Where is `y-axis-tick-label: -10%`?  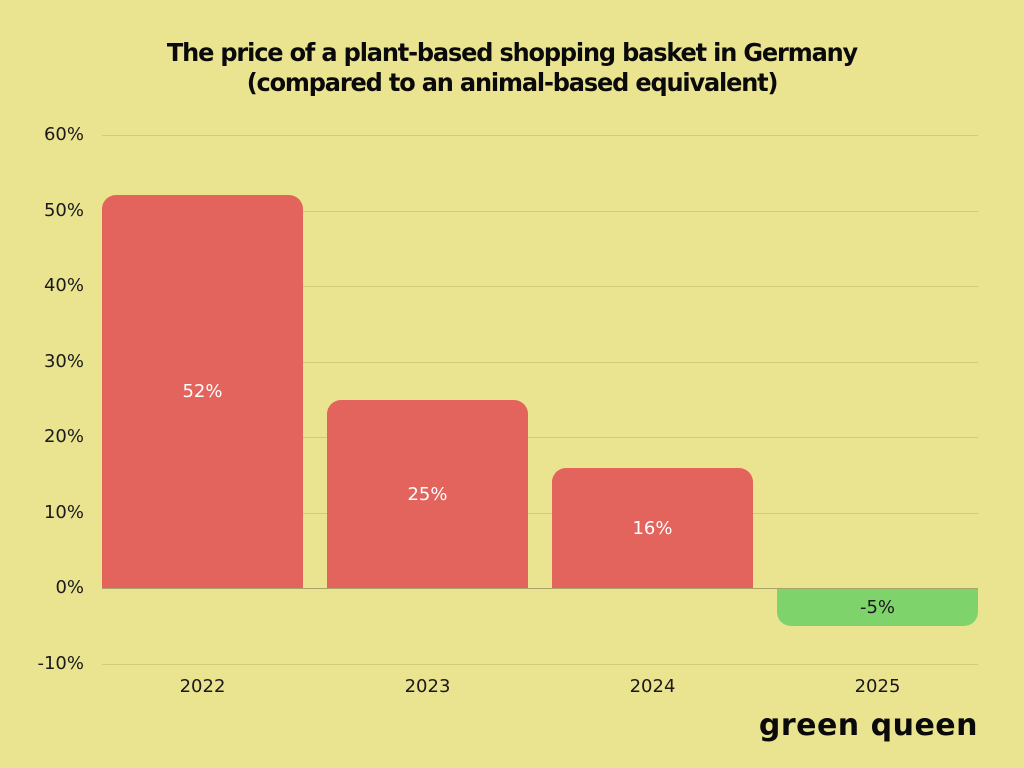
y-axis-tick-label: -10% is located at coordinates (60, 663).